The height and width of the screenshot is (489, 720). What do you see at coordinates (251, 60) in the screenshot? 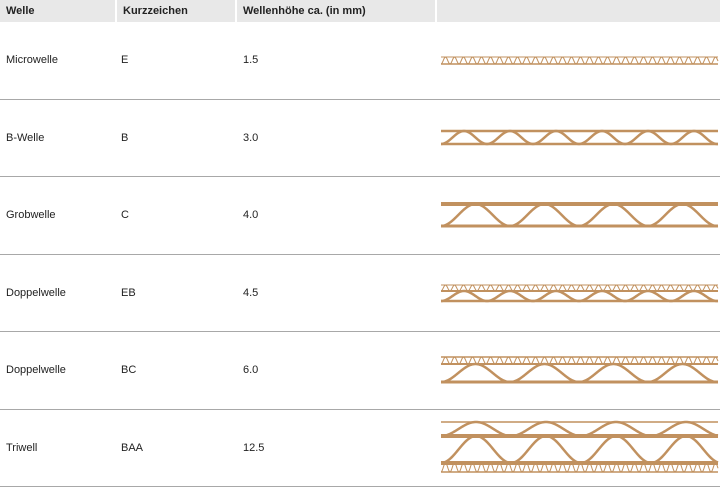
I see `cell-wellenhoehe: 1.5` at bounding box center [251, 60].